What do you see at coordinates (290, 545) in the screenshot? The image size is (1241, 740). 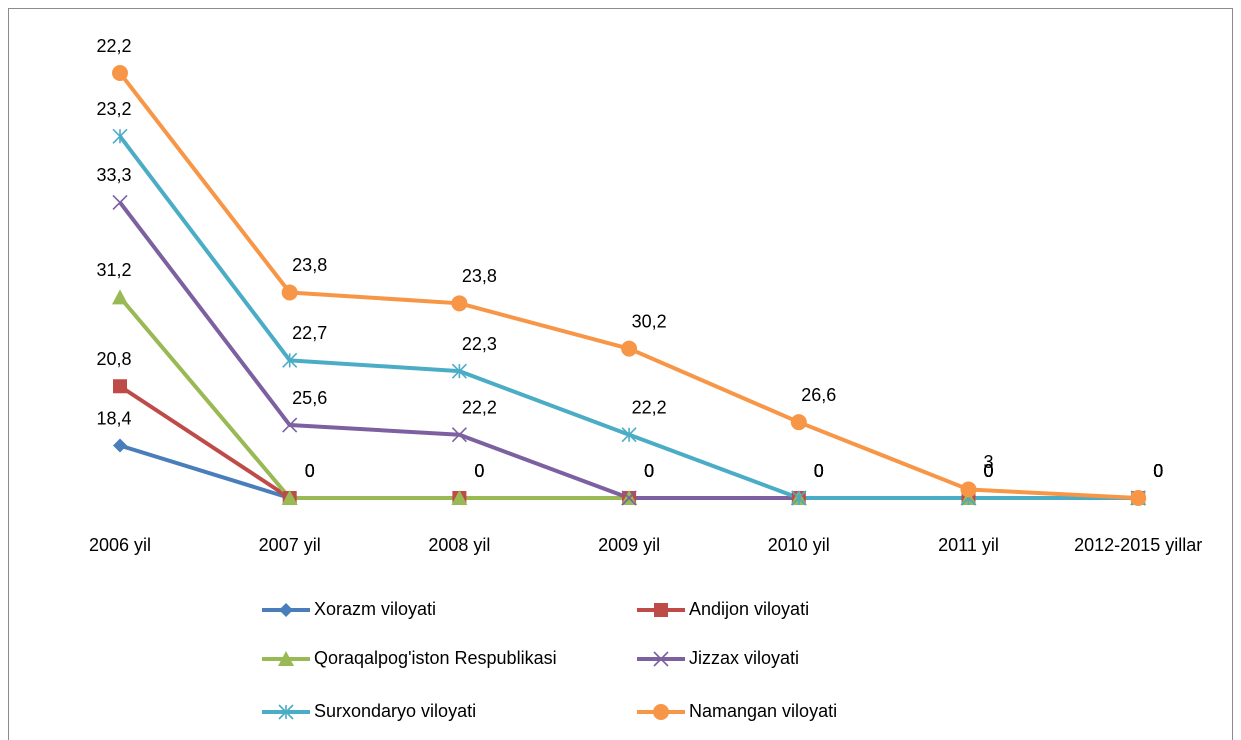 I see `x-tick-label: 2007 yil` at bounding box center [290, 545].